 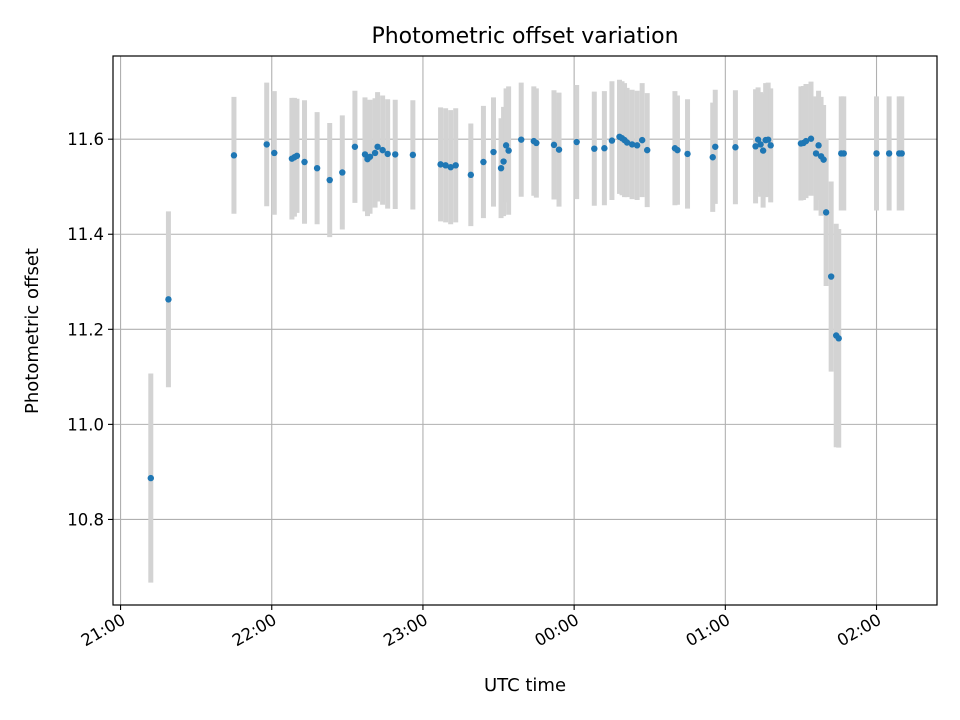 I want to click on chart-title: Photometric offset variation, so click(x=524, y=36).